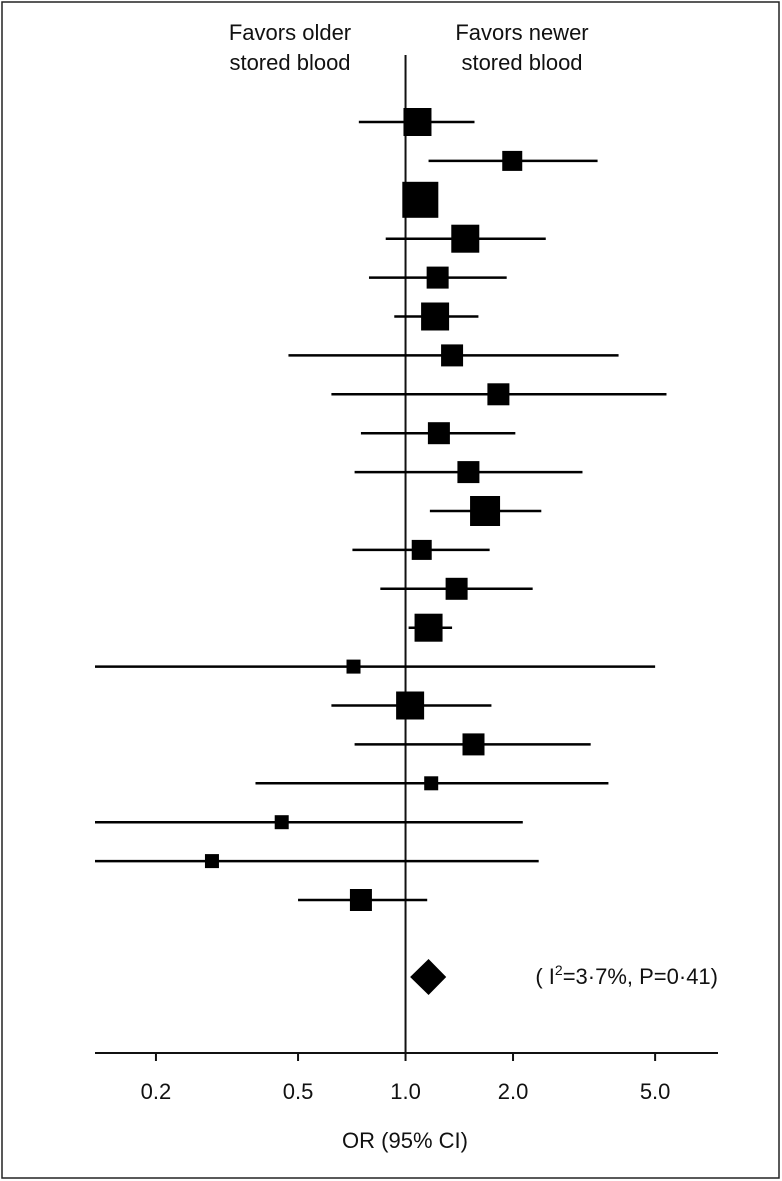  I want to click on annotation: ( I2=3·7%, P=0·41), so click(626, 975).